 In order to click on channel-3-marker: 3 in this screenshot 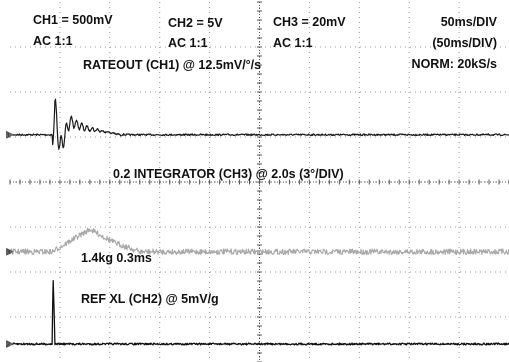, I will do `click(10, 251)`.